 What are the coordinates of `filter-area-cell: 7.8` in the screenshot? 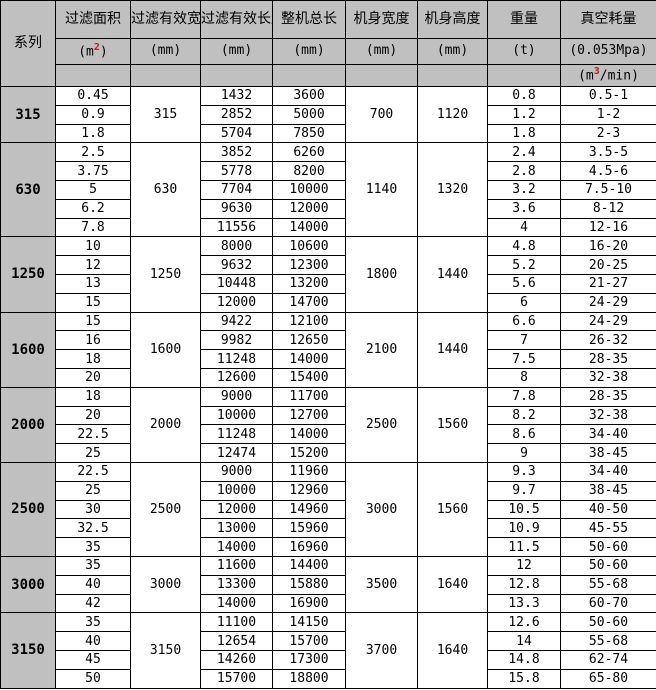 It's located at (93, 227).